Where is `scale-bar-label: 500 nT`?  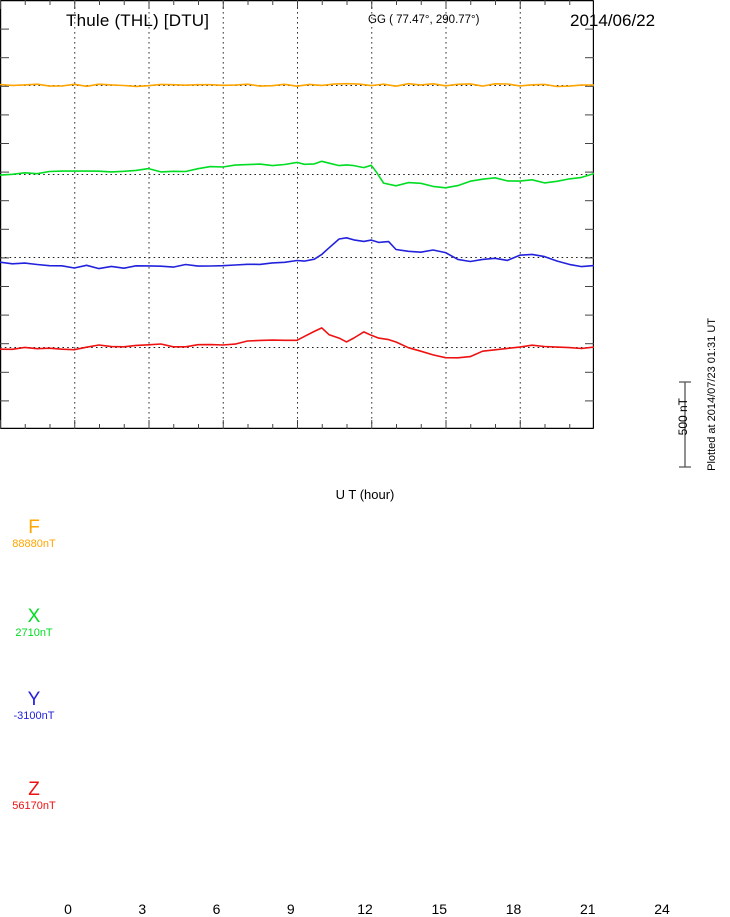
scale-bar-label: 500 nT is located at coordinates (683, 417).